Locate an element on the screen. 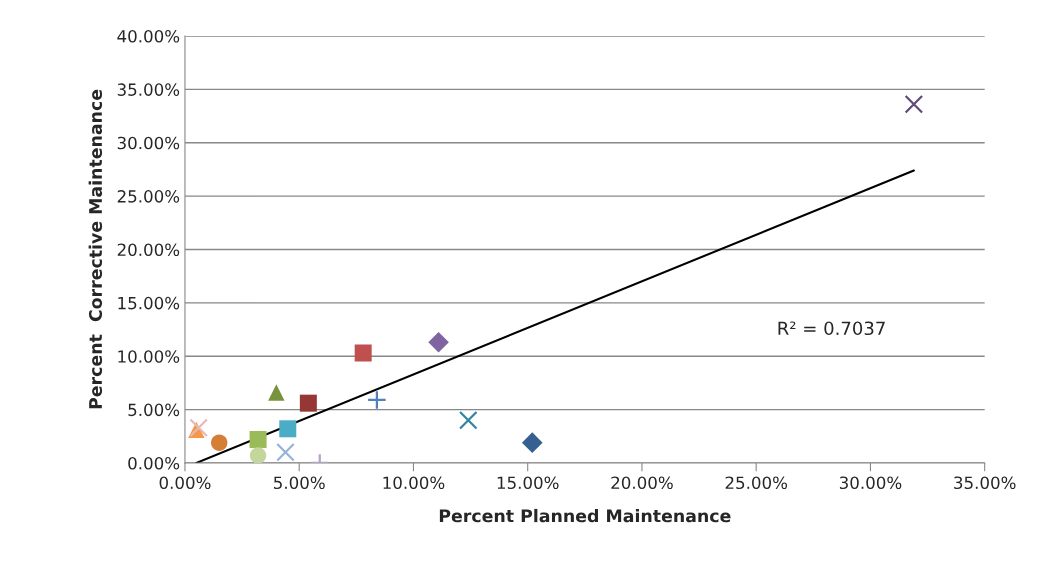 The image size is (1042, 586). y-tick-label: 35.00% is located at coordinates (148, 89).